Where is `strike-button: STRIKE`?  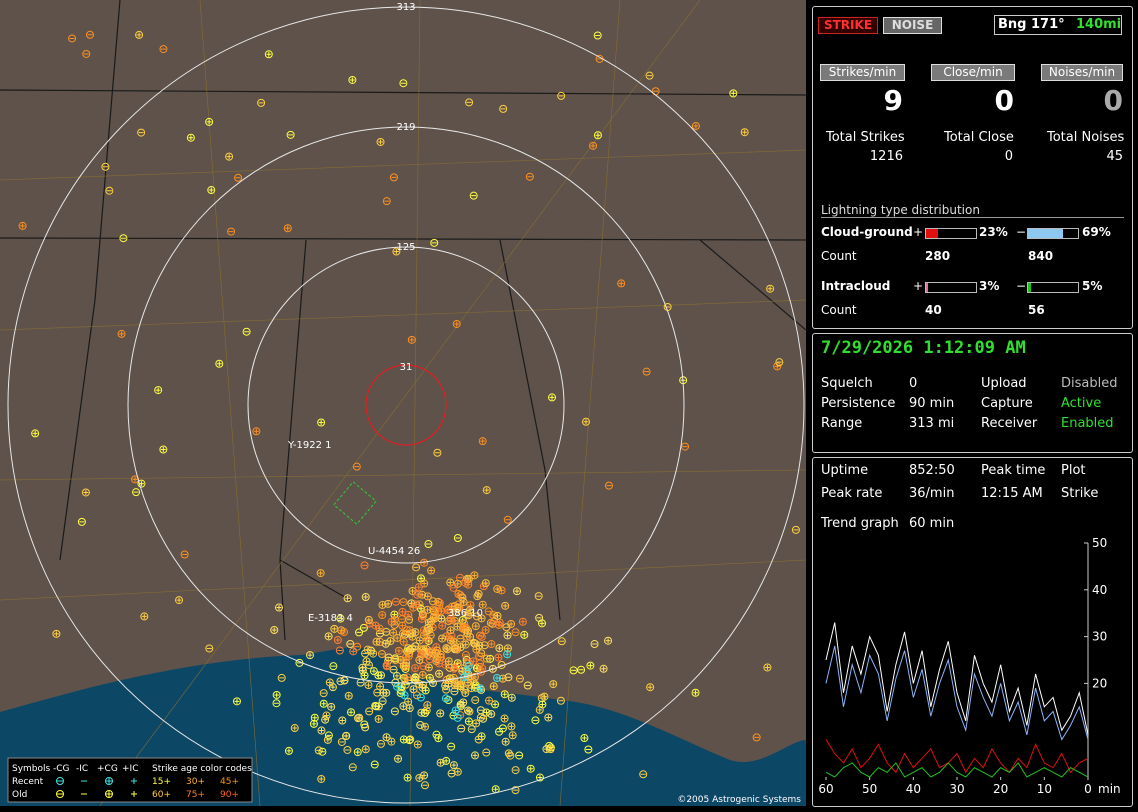
strike-button: STRIKE is located at coordinates (848, 25).